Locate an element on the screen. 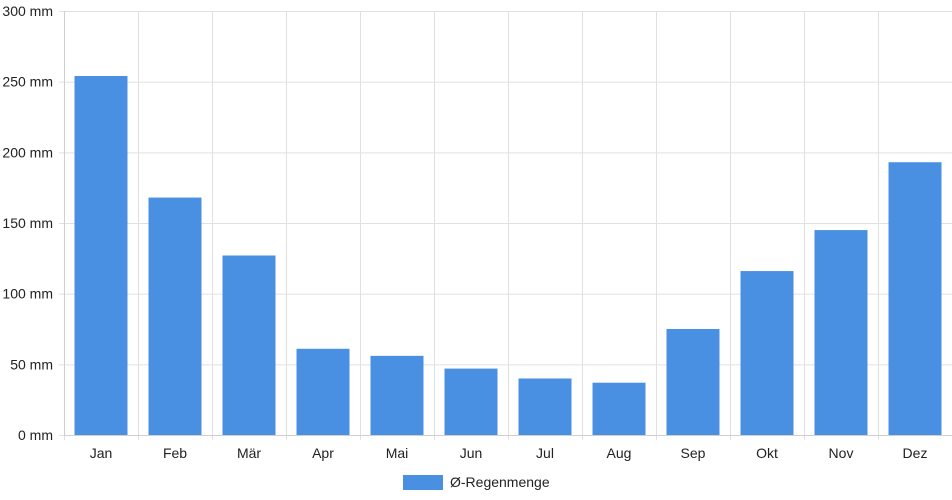  x-tick-label: Jul is located at coordinates (545, 453).